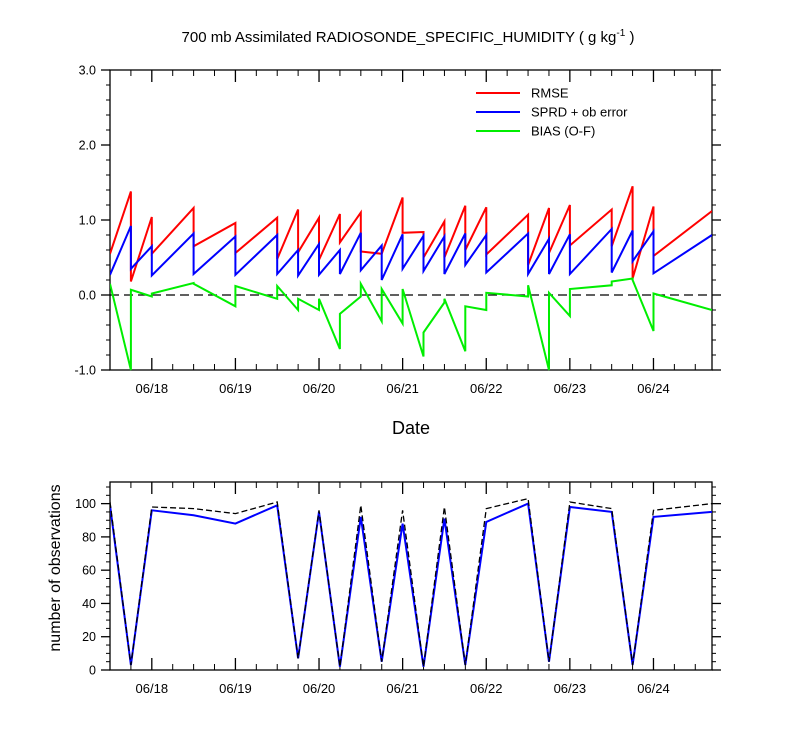 The height and width of the screenshot is (750, 800). Describe the element at coordinates (85, 371) in the screenshot. I see `y-tick-label: -1.0` at that location.